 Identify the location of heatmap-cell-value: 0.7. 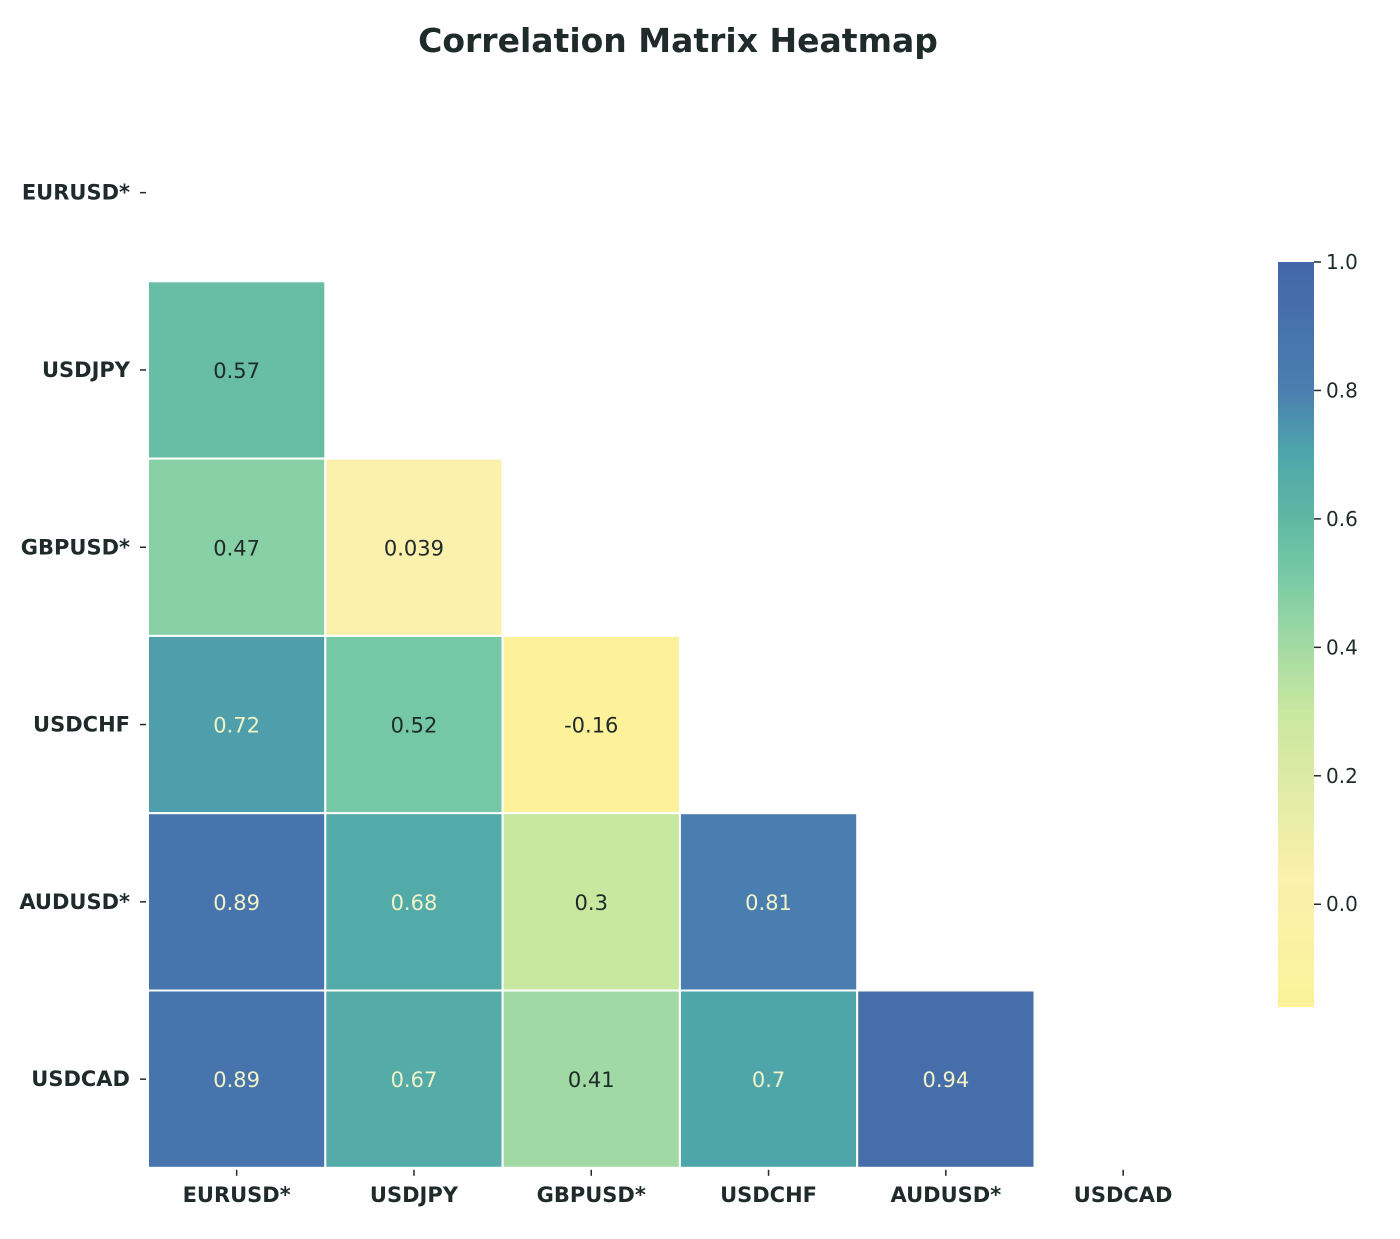
(768, 1080).